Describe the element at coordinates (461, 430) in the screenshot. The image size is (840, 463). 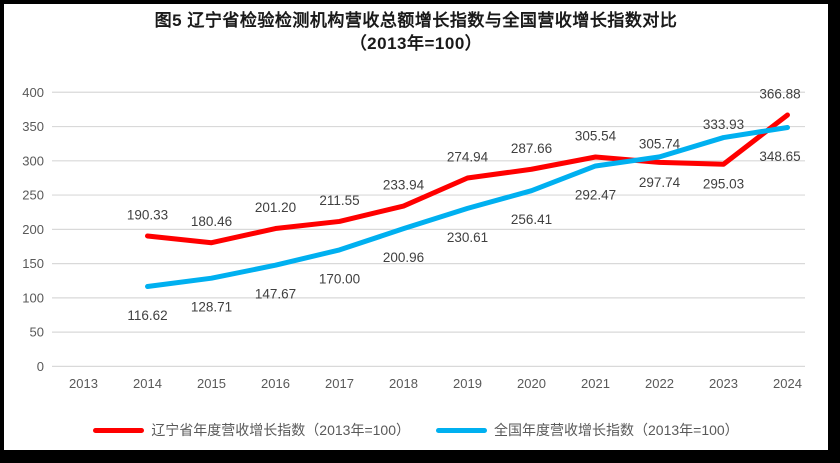
I see `legend-swatch-national-icon` at that location.